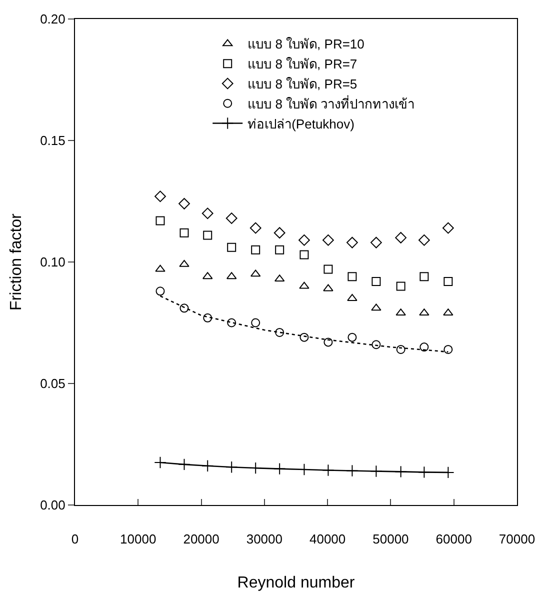 This screenshot has width=553, height=605. I want to click on x-tick-label: 40000, so click(327, 539).